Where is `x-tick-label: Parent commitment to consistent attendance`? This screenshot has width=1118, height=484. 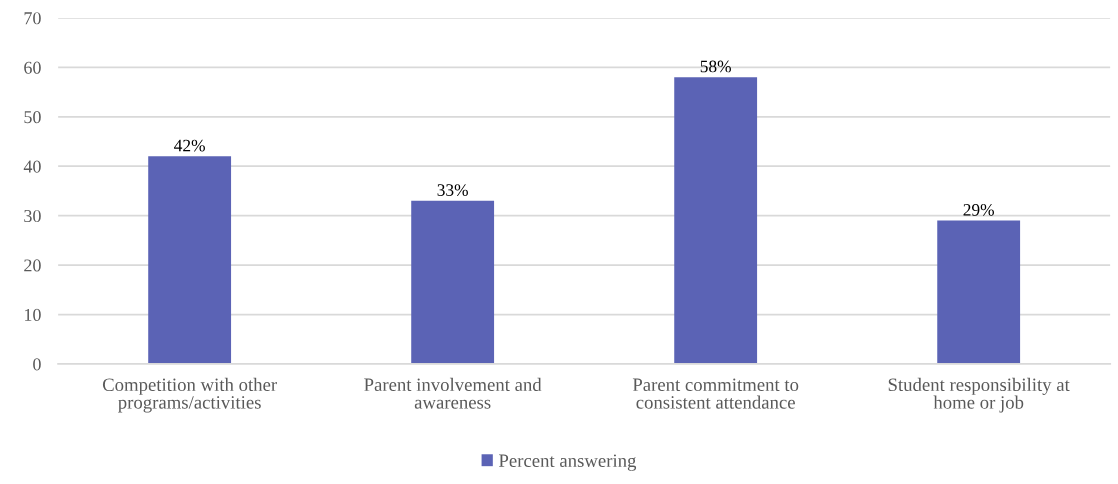
x-tick-label: Parent commitment to consistent attendance is located at coordinates (715, 393).